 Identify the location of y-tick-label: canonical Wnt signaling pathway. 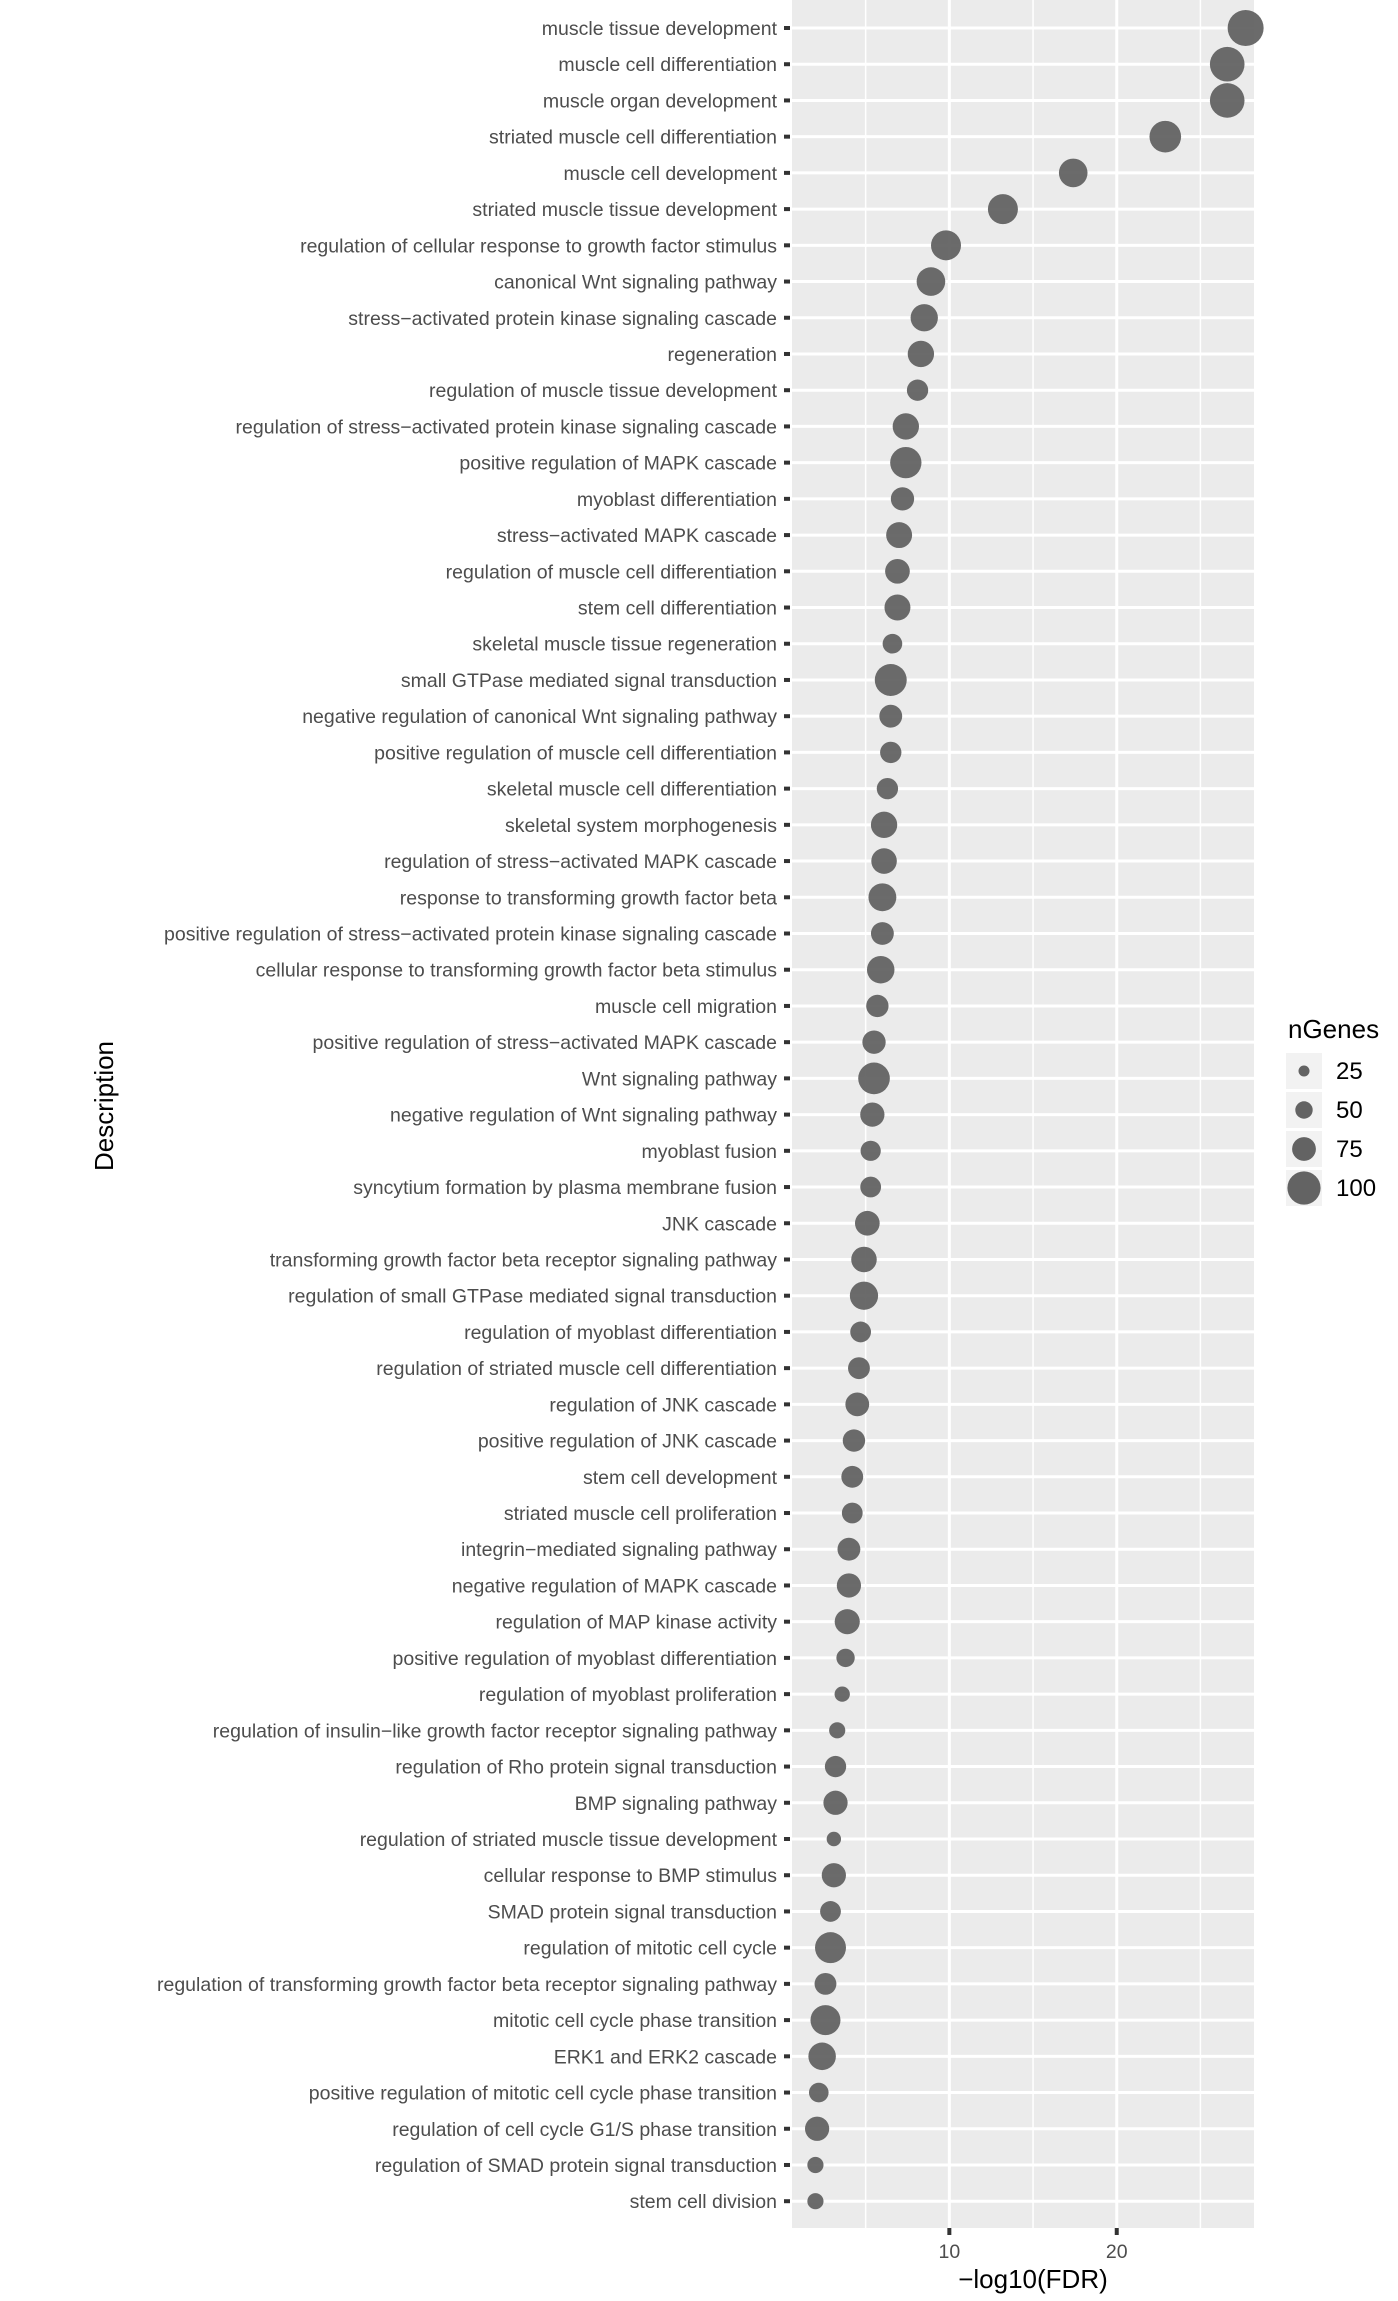
(635, 283).